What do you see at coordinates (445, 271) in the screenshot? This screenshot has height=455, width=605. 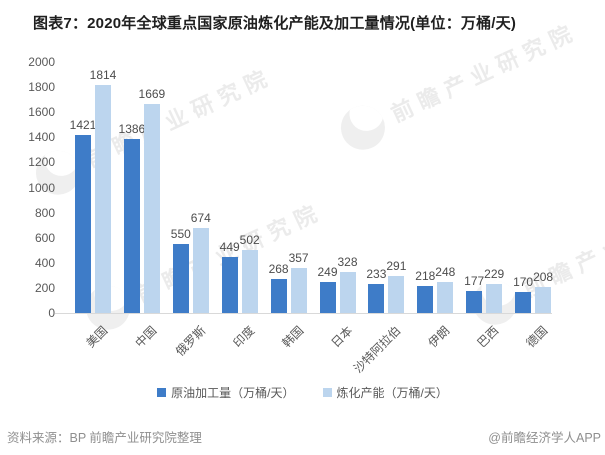 I see `value-label: 248` at bounding box center [445, 271].